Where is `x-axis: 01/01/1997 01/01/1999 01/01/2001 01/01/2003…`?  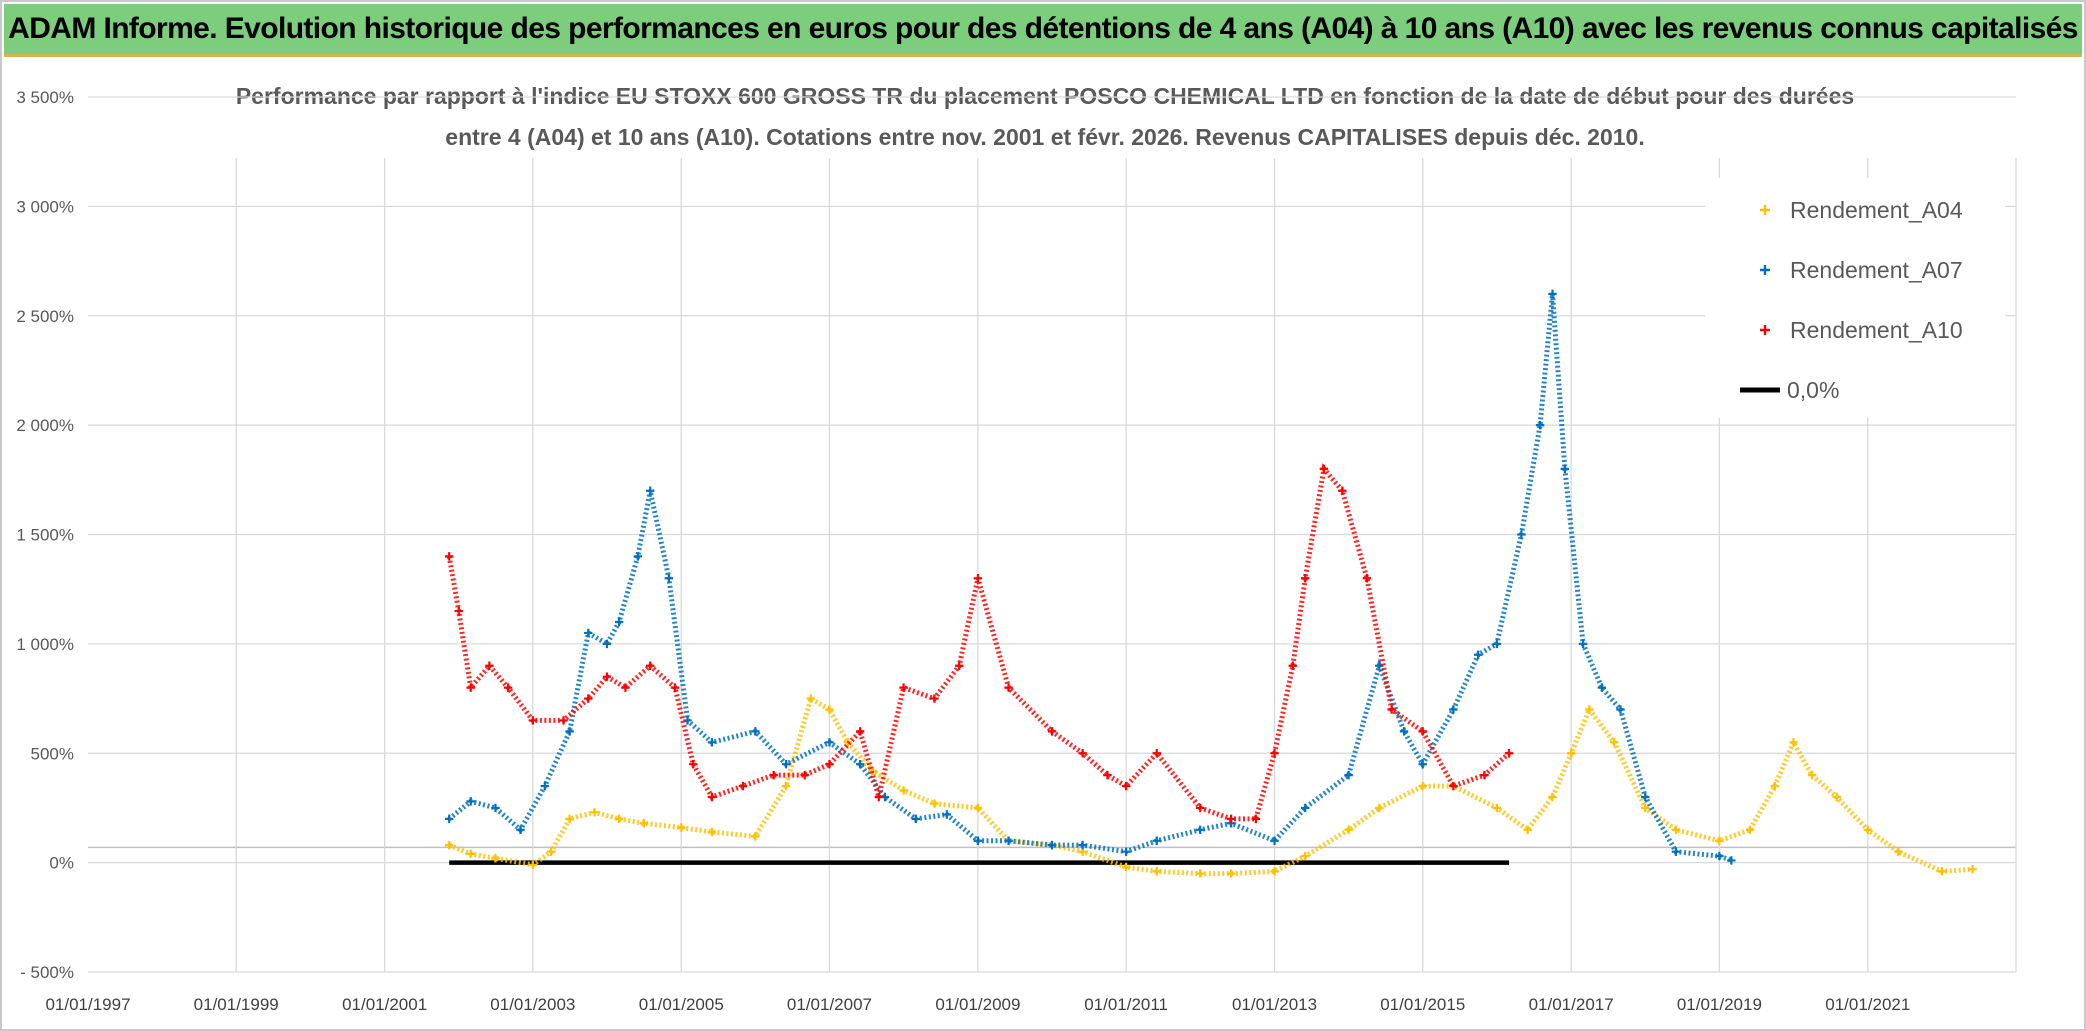 x-axis: 01/01/1997 01/01/1999 01/01/2001 01/01/2003… is located at coordinates (977, 1004).